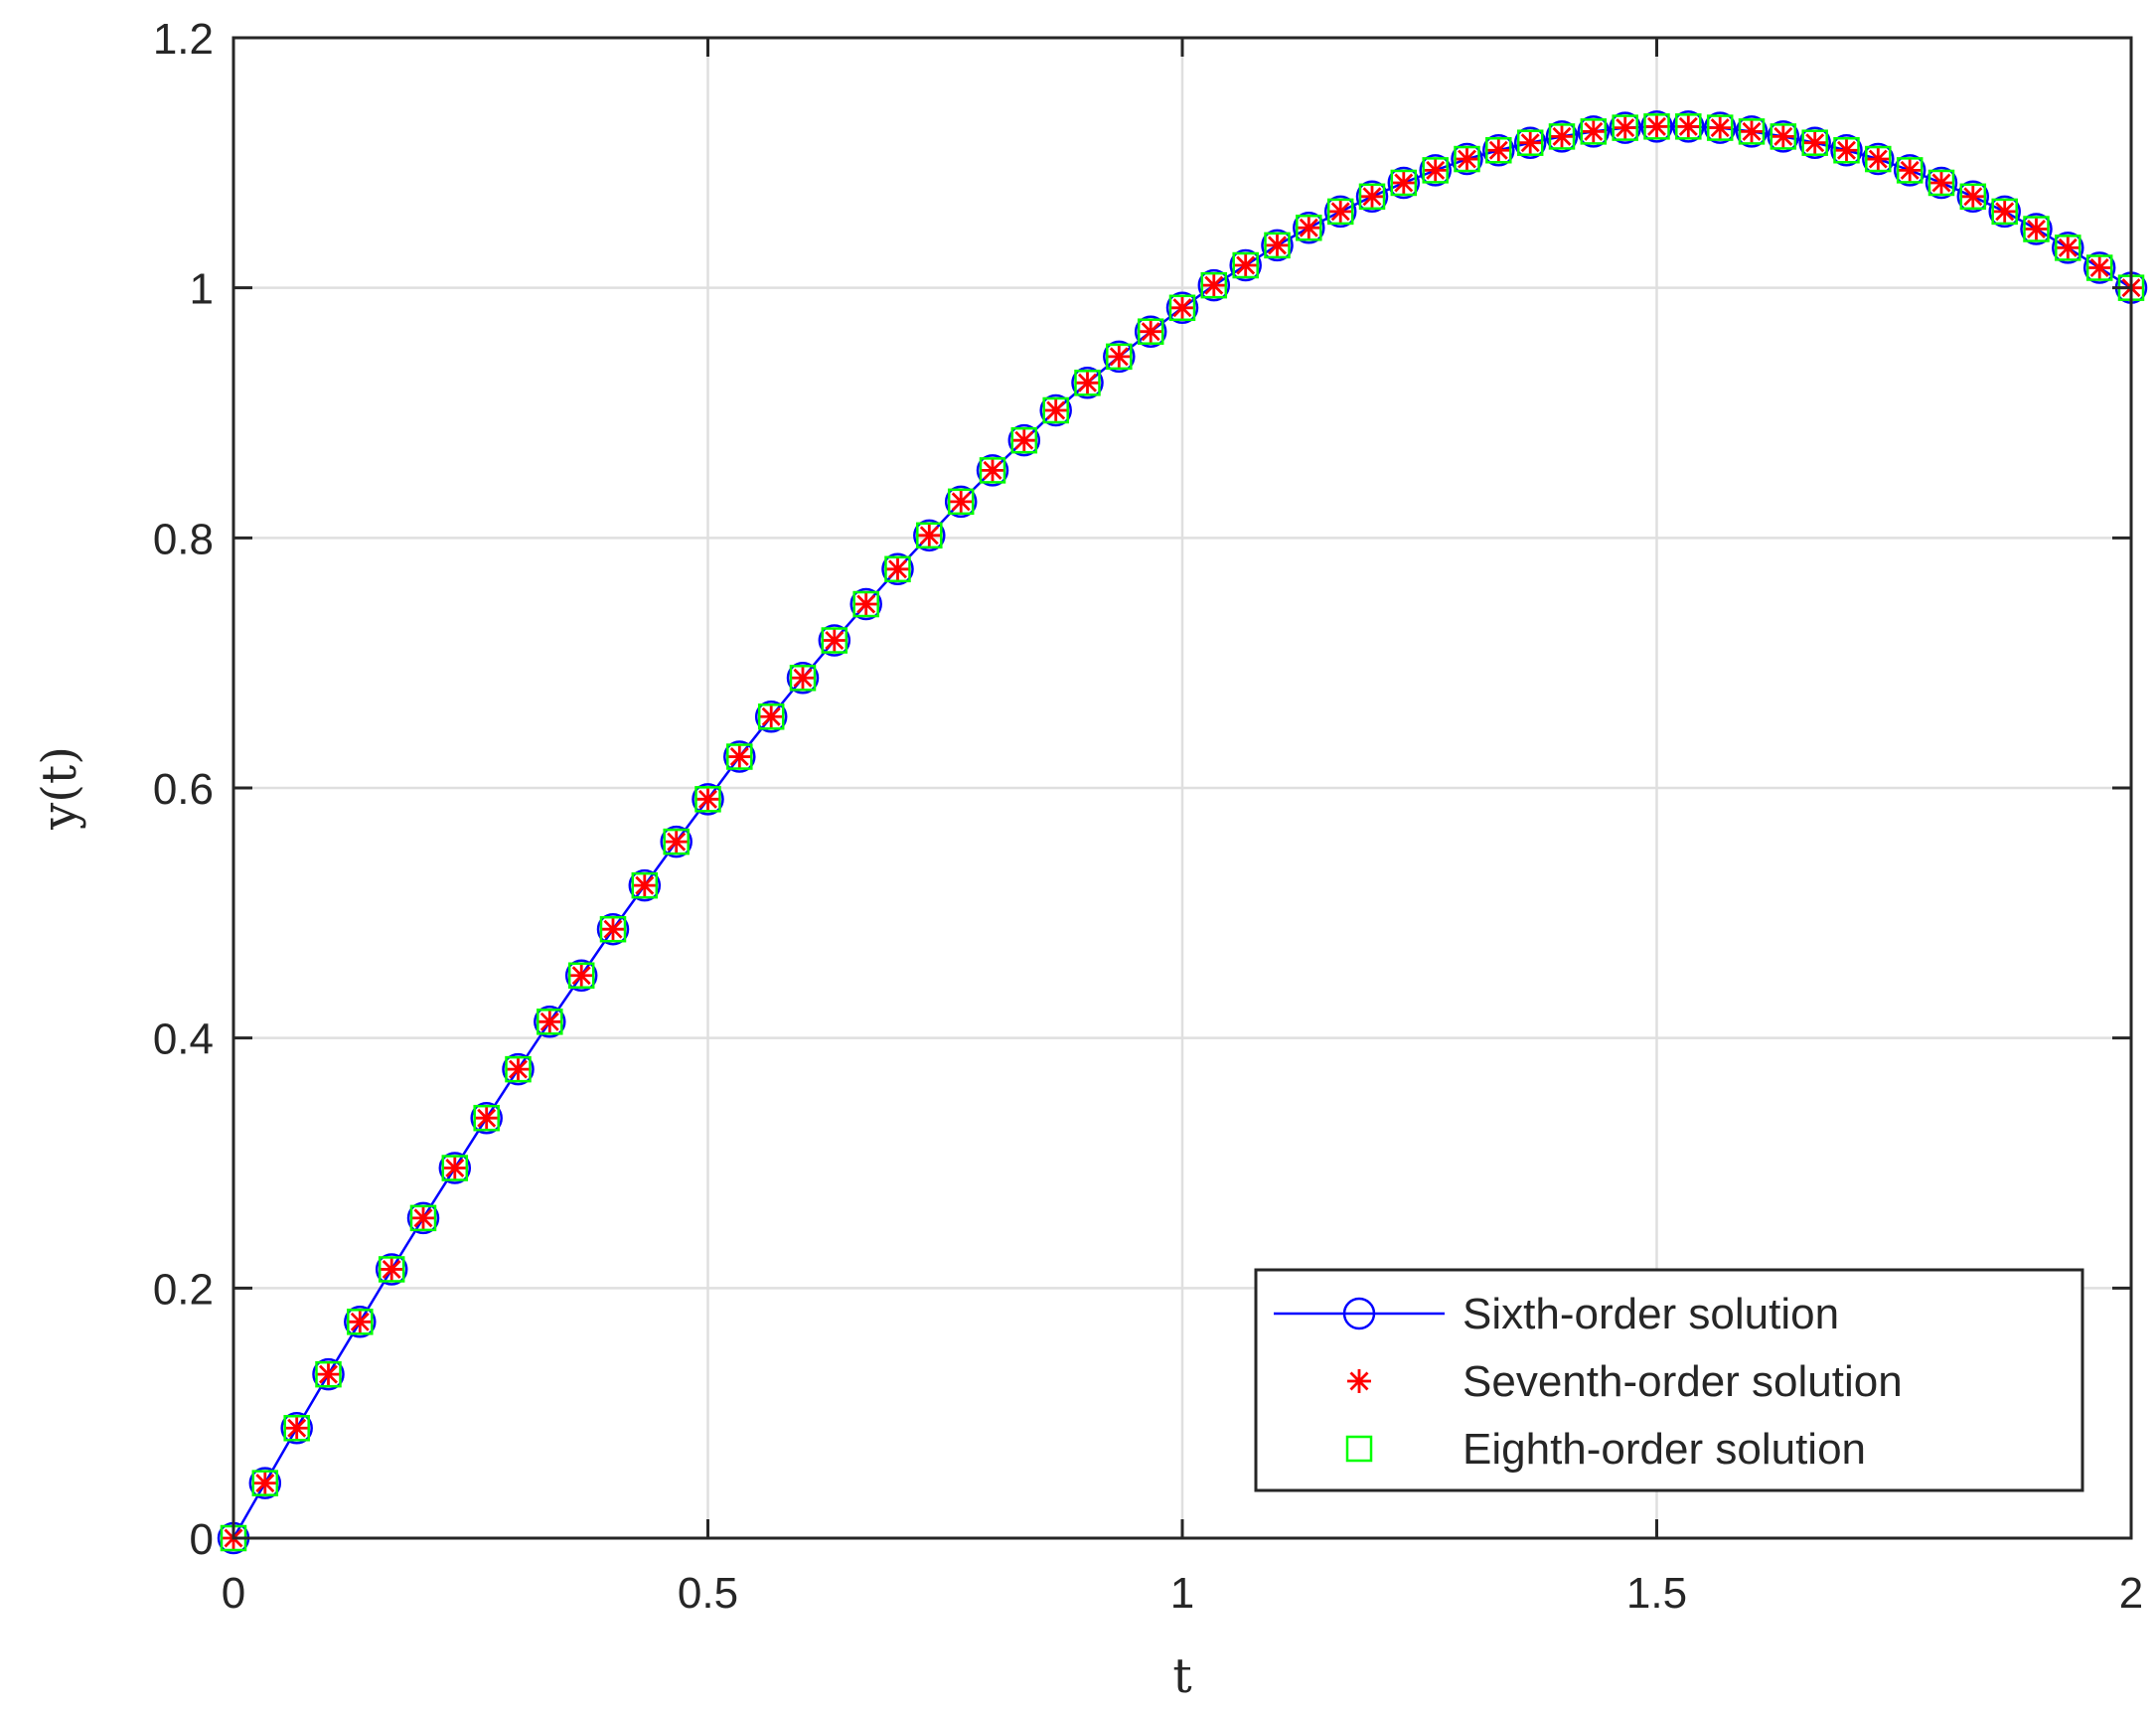 This screenshot has height=1715, width=2156. Describe the element at coordinates (1656, 1593) in the screenshot. I see `x-tick-label: 1.5` at that location.